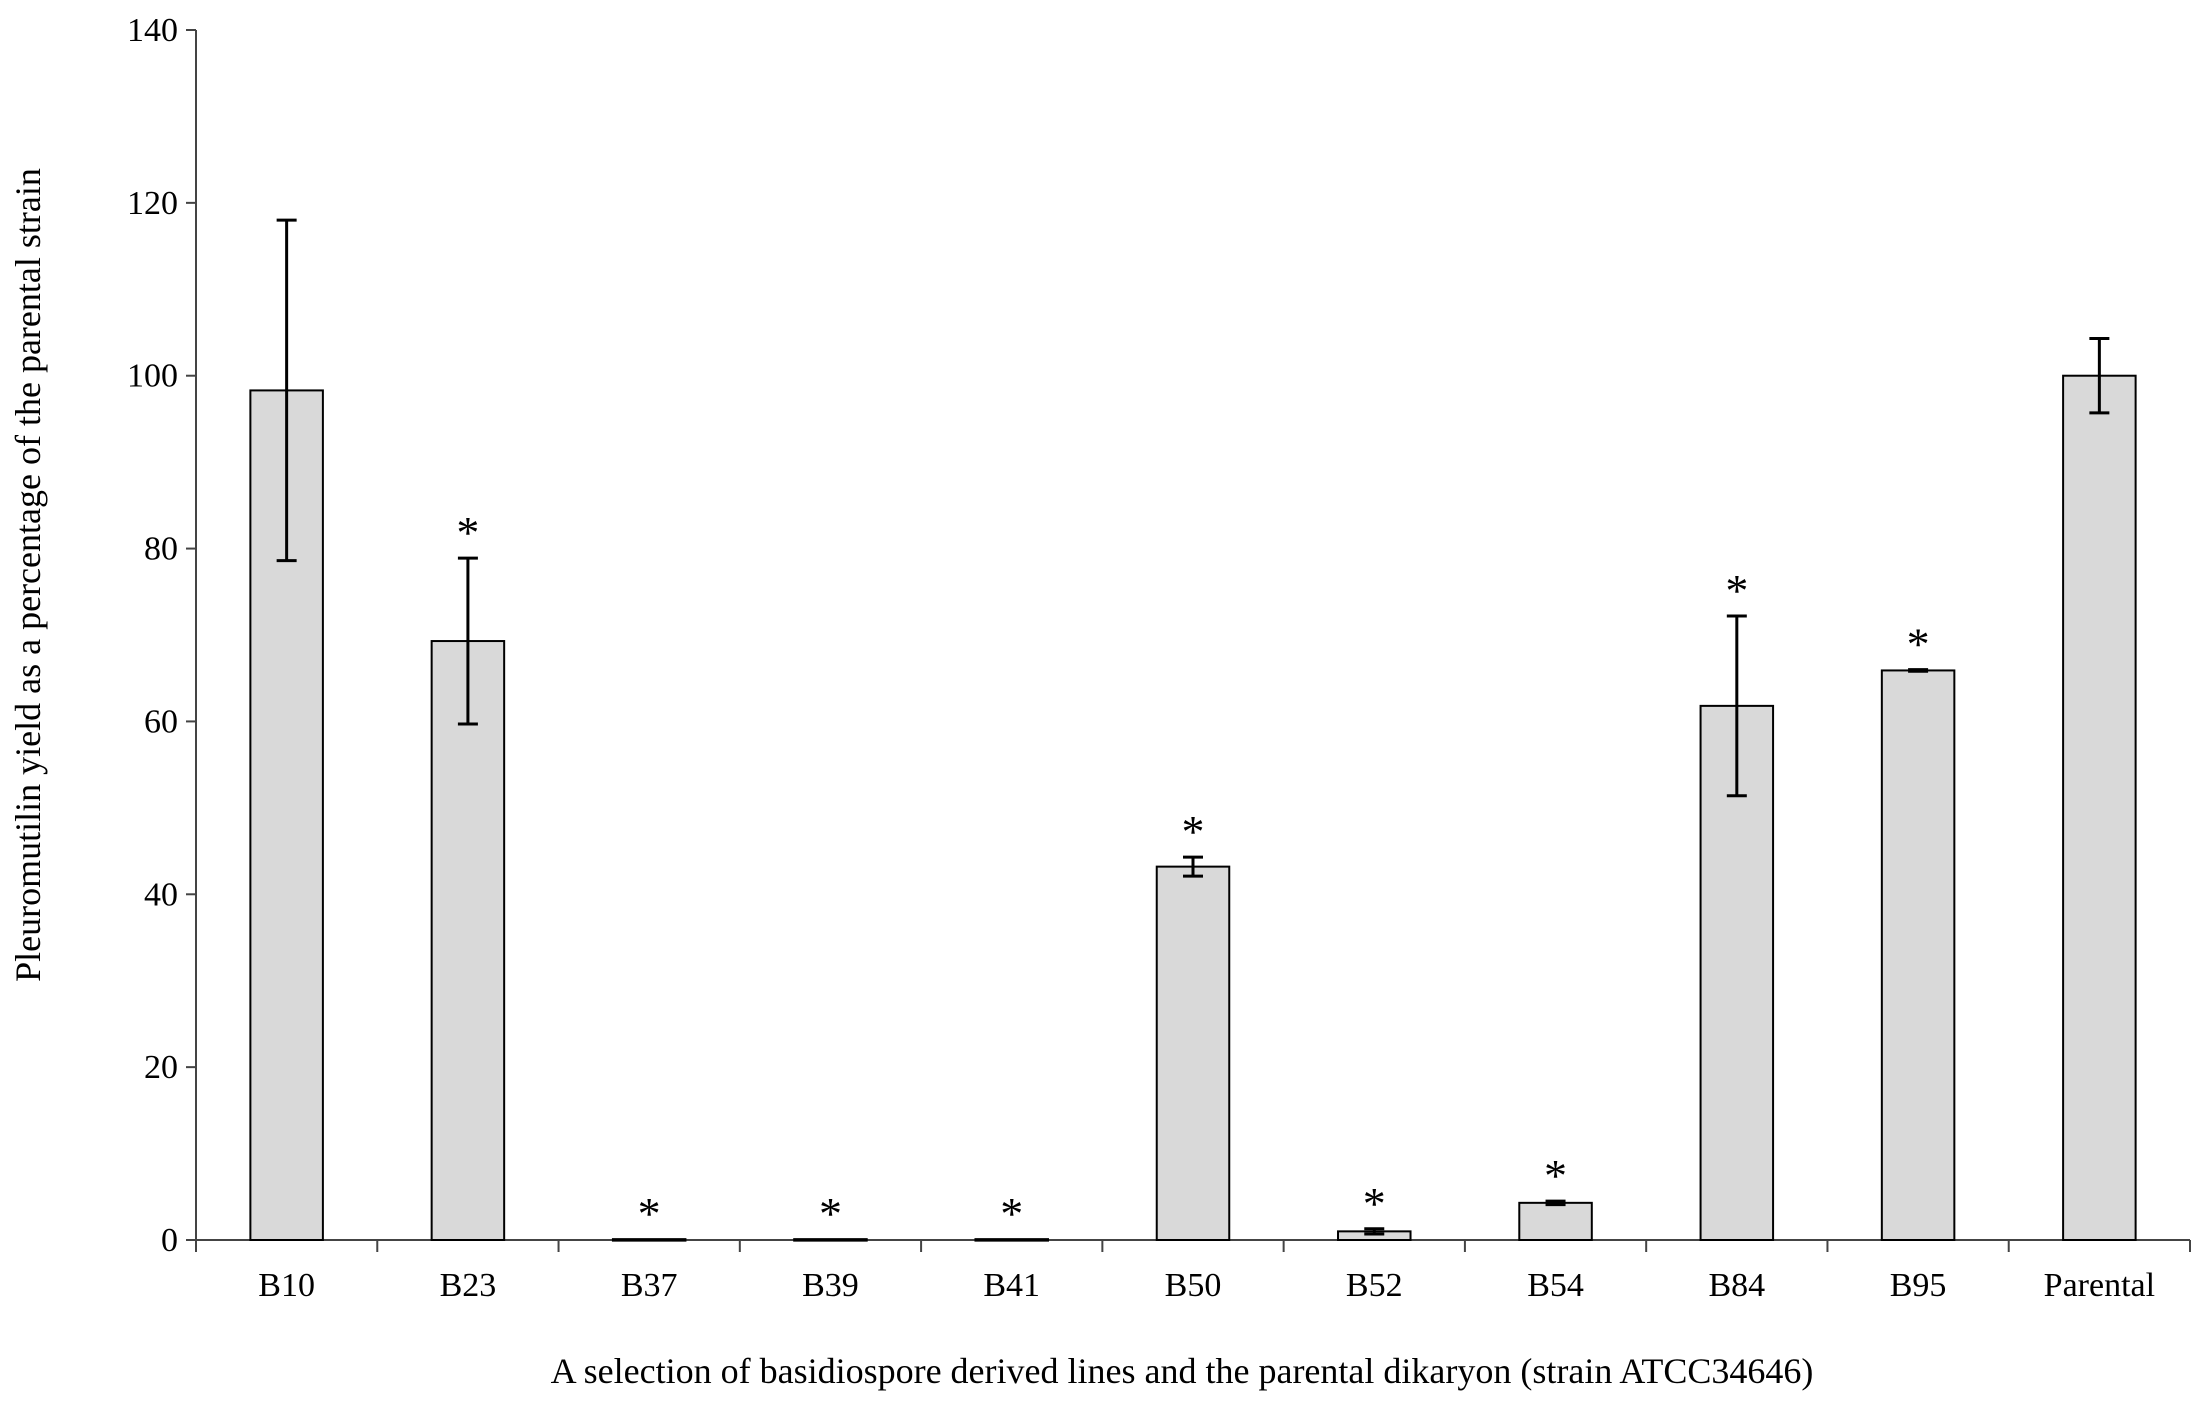  What do you see at coordinates (169, 1240) in the screenshot?
I see `y-tick-label: 0` at bounding box center [169, 1240].